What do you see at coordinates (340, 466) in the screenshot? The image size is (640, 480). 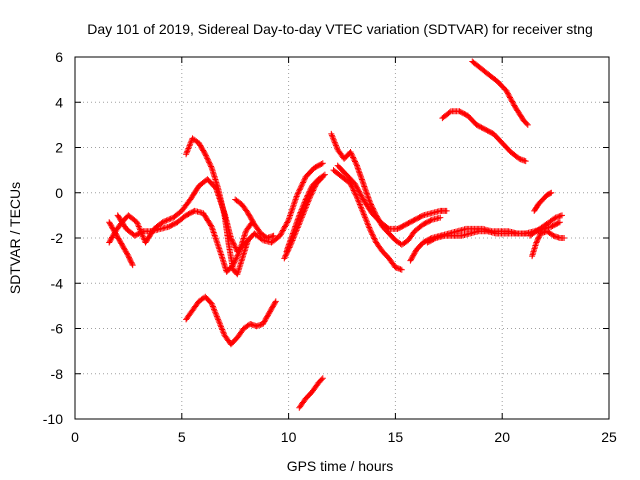 I see `x-axis-label: GPS time / hours` at bounding box center [340, 466].